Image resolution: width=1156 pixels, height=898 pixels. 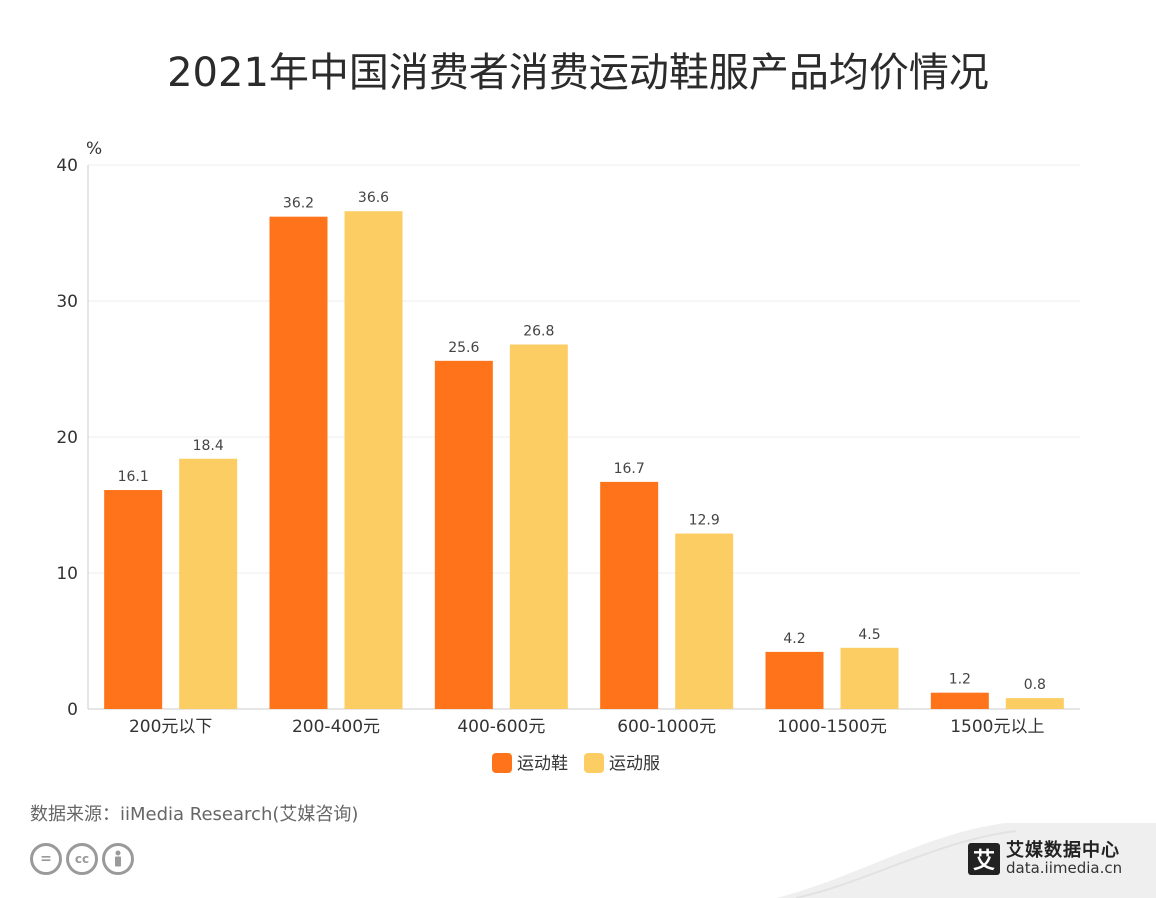 I want to click on data-label: 16.1, so click(x=133, y=477).